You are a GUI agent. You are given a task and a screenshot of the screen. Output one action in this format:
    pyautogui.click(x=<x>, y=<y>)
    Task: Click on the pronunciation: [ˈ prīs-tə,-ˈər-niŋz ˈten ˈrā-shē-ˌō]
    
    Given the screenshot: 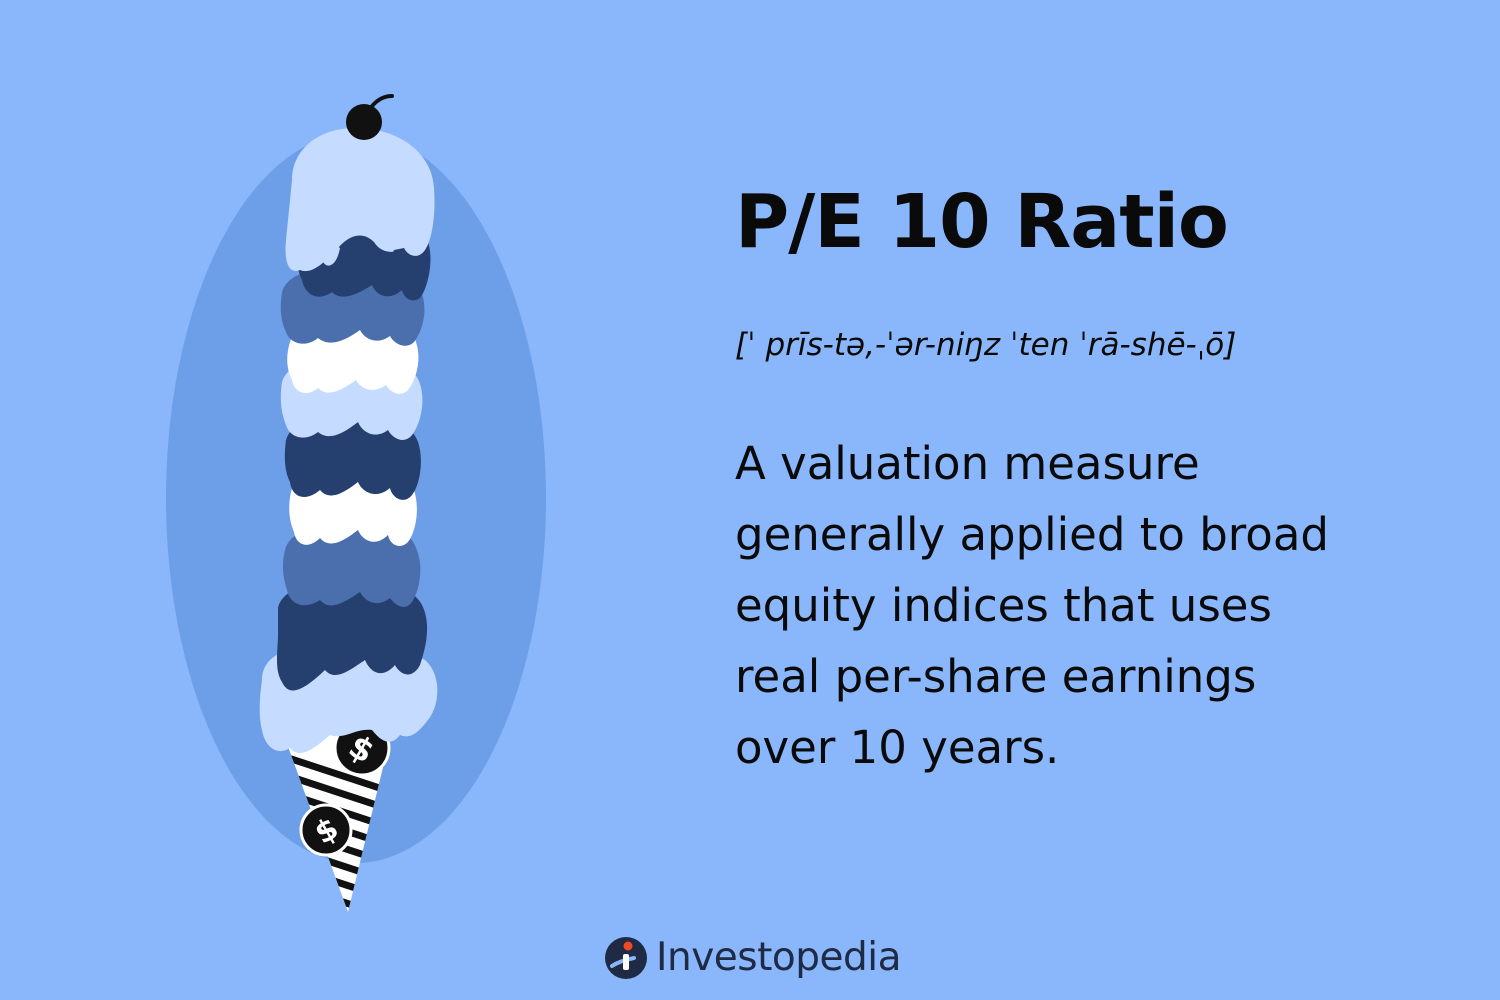 What is the action you would take?
    pyautogui.click(x=986, y=345)
    